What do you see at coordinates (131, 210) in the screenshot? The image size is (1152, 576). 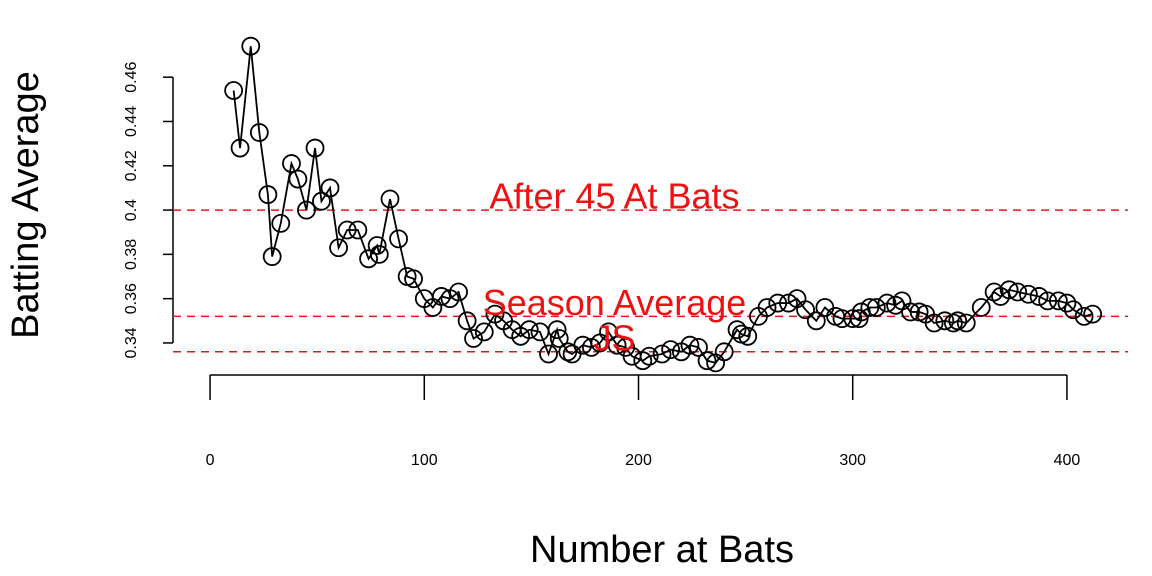 I see `y-tick-label: 0.4` at bounding box center [131, 210].